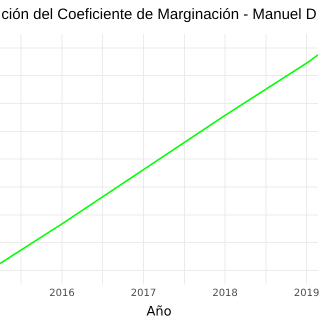  Describe the element at coordinates (62, 293) in the screenshot. I see `x-tick-label: 2016` at that location.